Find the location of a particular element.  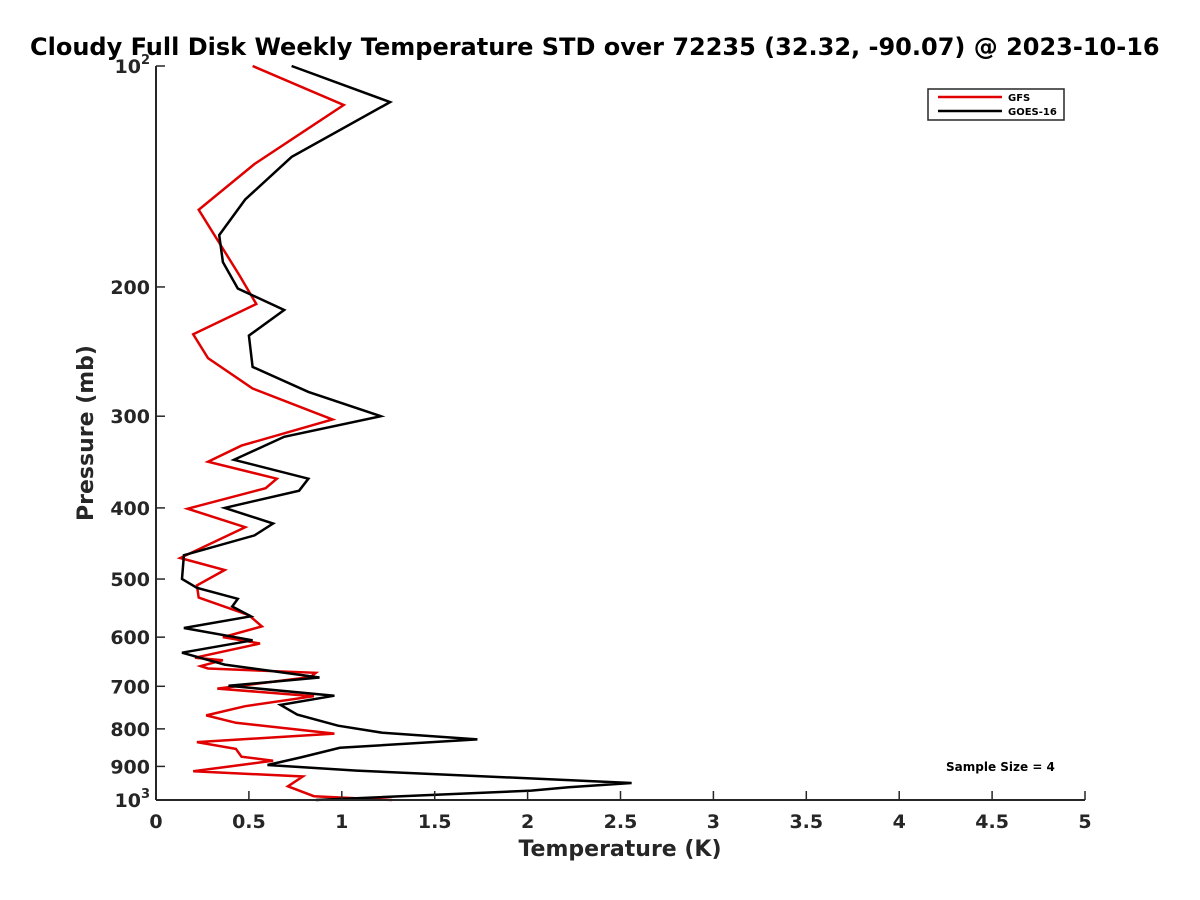

x-tick-label: 4.5 is located at coordinates (992, 822).